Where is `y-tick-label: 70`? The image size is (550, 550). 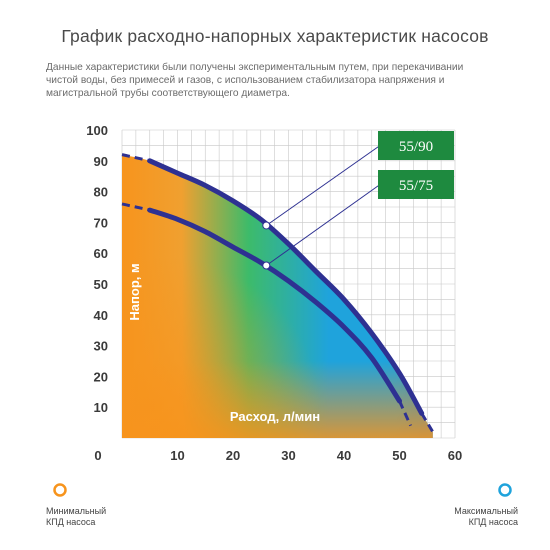
y-tick-label: 70 is located at coordinates (101, 222).